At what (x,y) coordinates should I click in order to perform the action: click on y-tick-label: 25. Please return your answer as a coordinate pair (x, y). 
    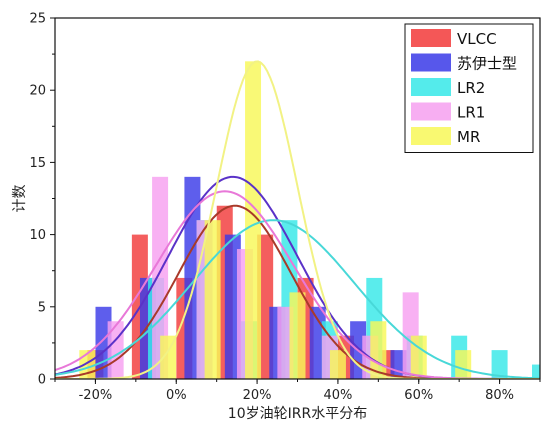
    Looking at the image, I should click on (37, 19).